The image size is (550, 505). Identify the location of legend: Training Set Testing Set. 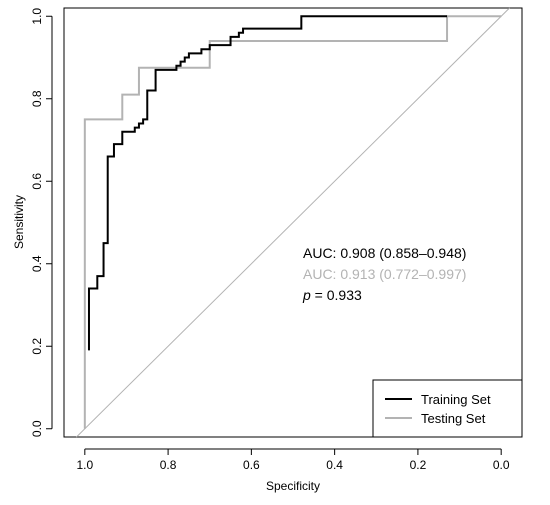
(447, 408).